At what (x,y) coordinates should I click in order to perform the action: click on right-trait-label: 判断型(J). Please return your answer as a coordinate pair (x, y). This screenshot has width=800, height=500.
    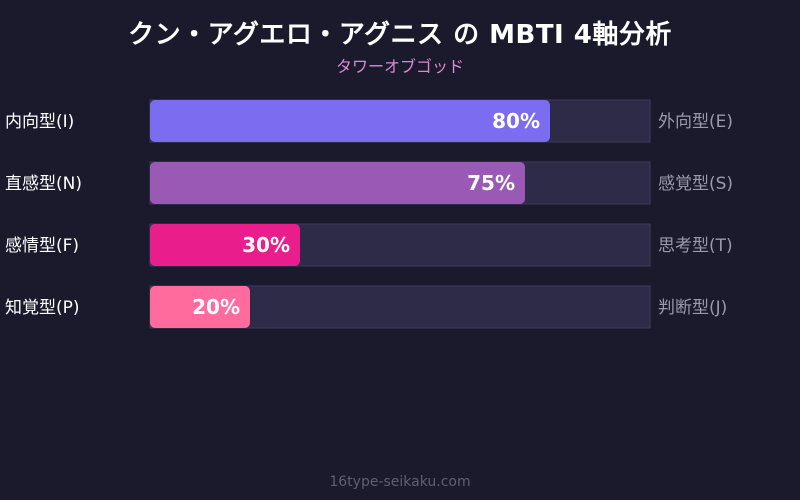
    Looking at the image, I should click on (692, 308).